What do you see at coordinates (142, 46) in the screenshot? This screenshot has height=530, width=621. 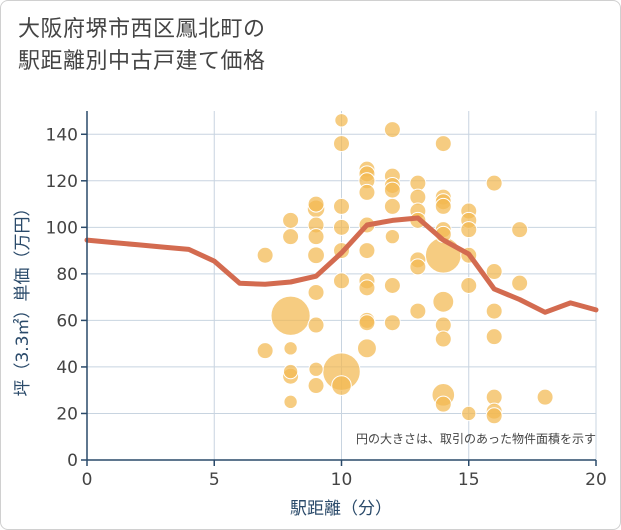 I see `chart-title: 大阪府堺市西区鳳北町の 駅距離別中古戸建て価格` at bounding box center [142, 46].